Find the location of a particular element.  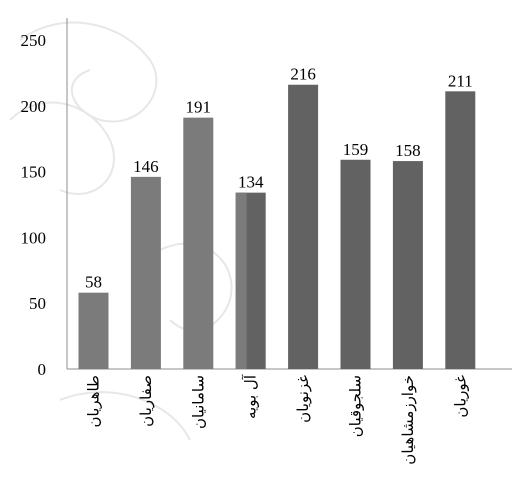

category-label-group: صفاریان is located at coordinates (146, 401).